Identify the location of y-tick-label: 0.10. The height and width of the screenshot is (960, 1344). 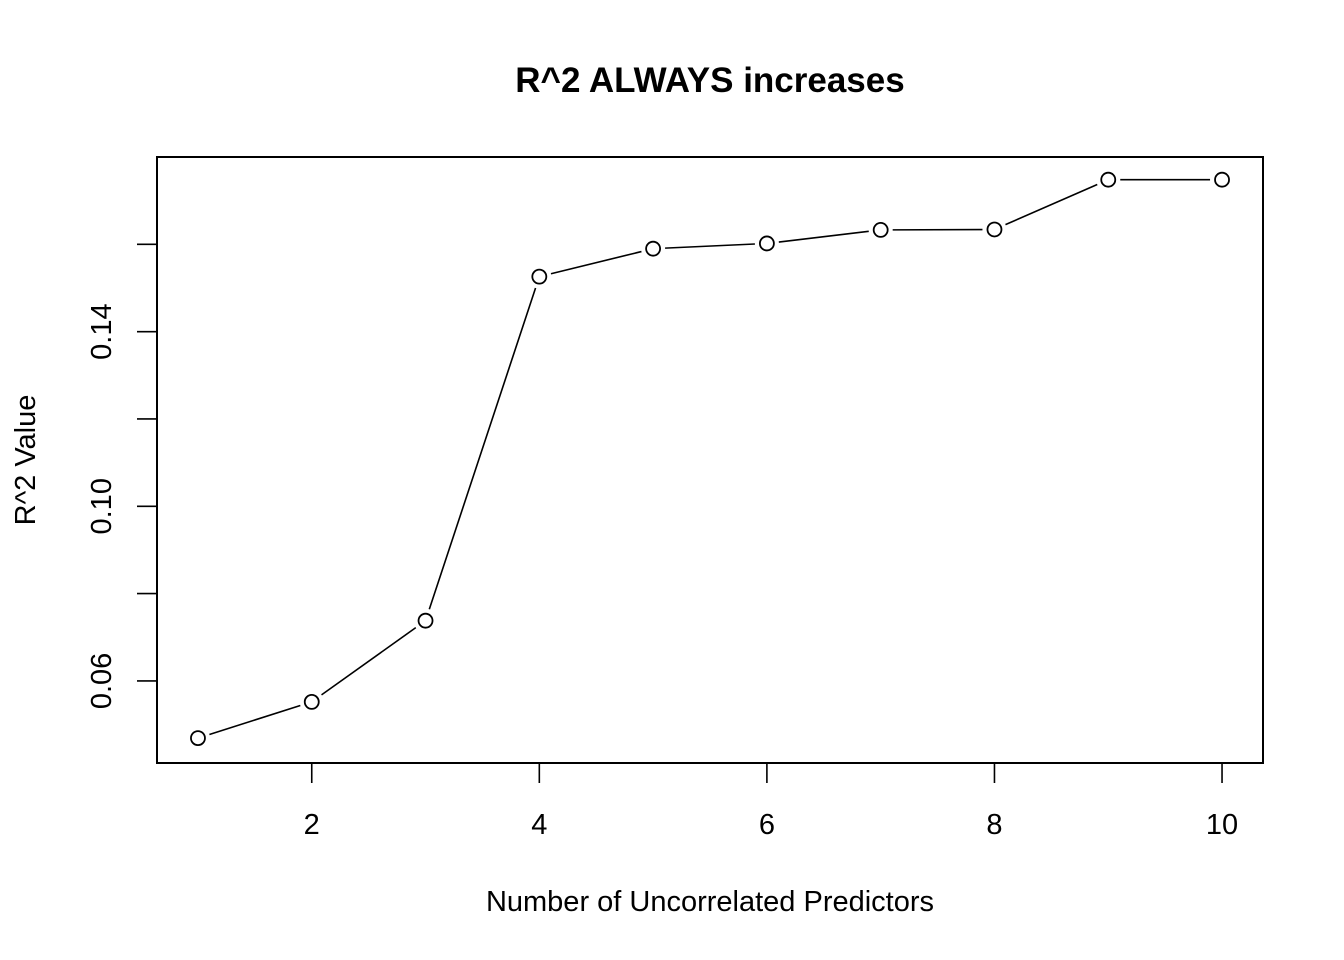
(102, 506).